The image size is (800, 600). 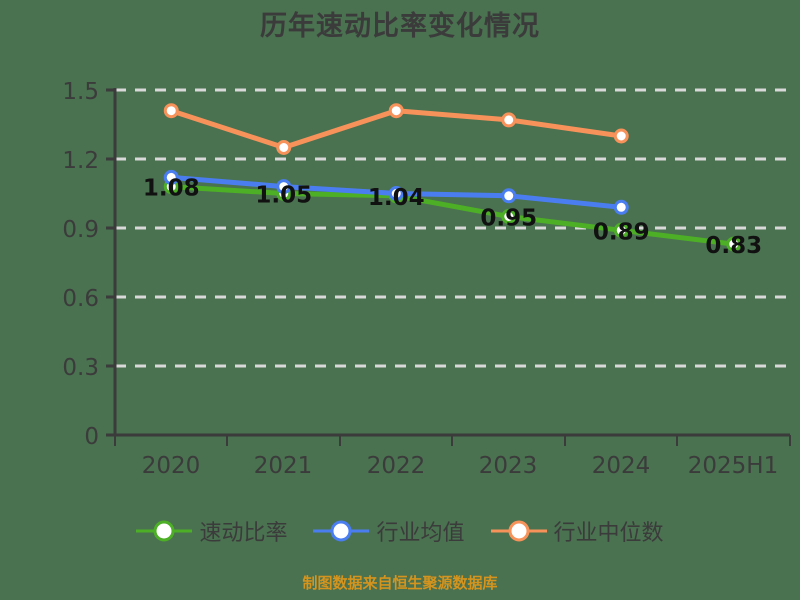 I want to click on data-label-0-3: 0.95, so click(x=508, y=219).